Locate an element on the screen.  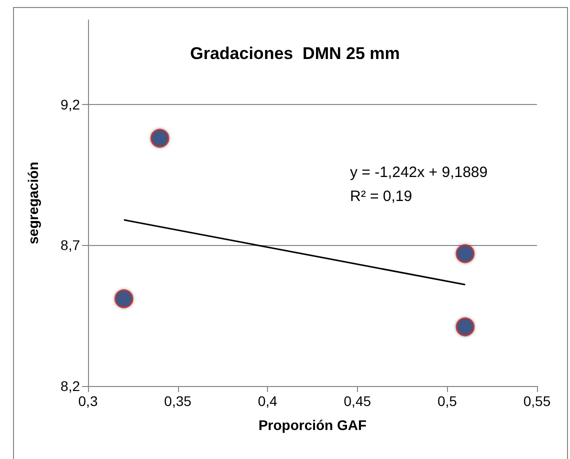
y-axis-title: segregación is located at coordinates (33, 203).